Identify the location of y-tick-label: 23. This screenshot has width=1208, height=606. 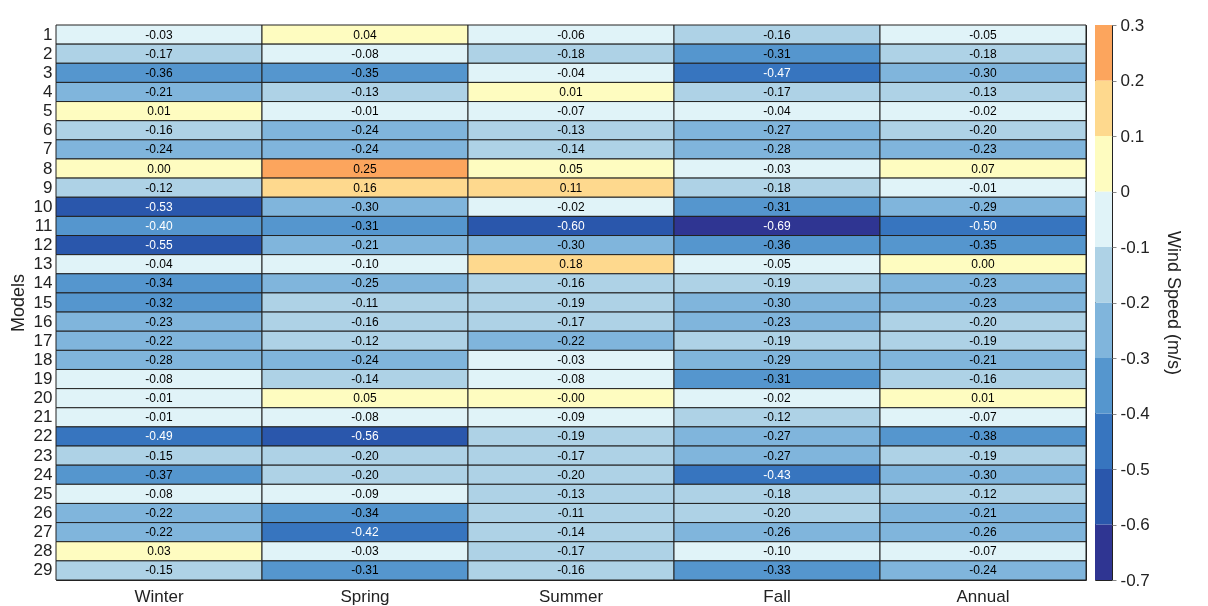
(43, 455).